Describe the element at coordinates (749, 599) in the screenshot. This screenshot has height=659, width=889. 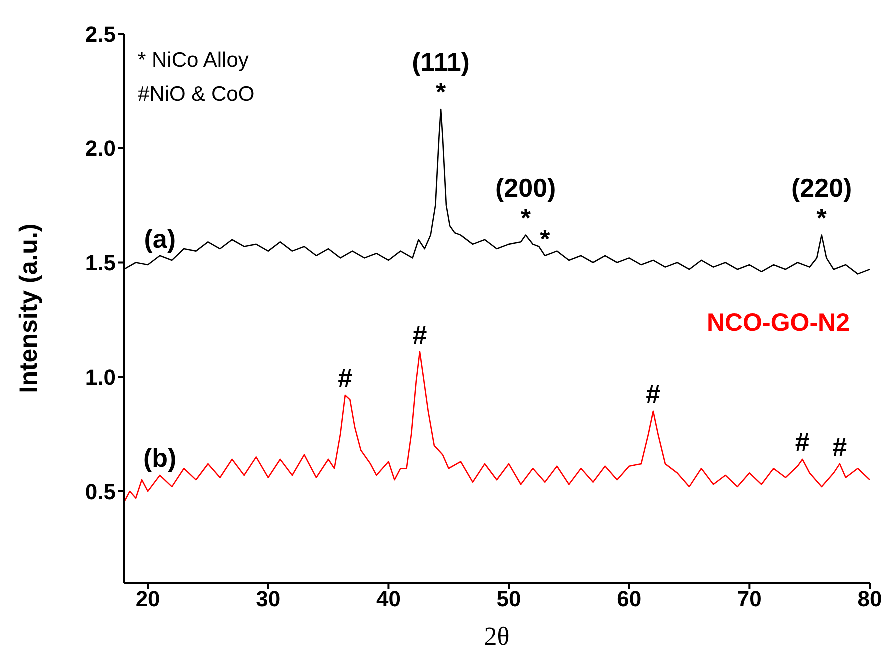
I see `x-tick-label: 70` at that location.